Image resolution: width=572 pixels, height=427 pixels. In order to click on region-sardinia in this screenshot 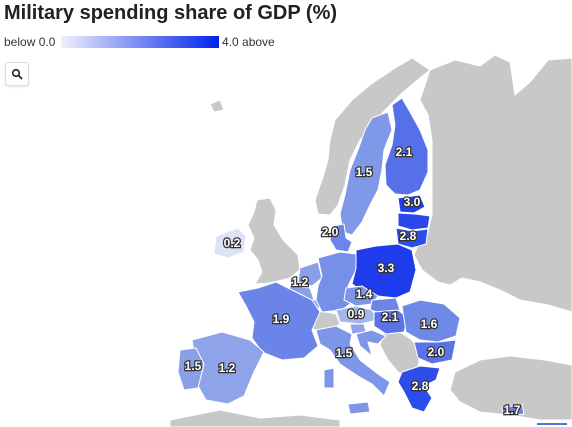, I will do `click(329, 378)`.